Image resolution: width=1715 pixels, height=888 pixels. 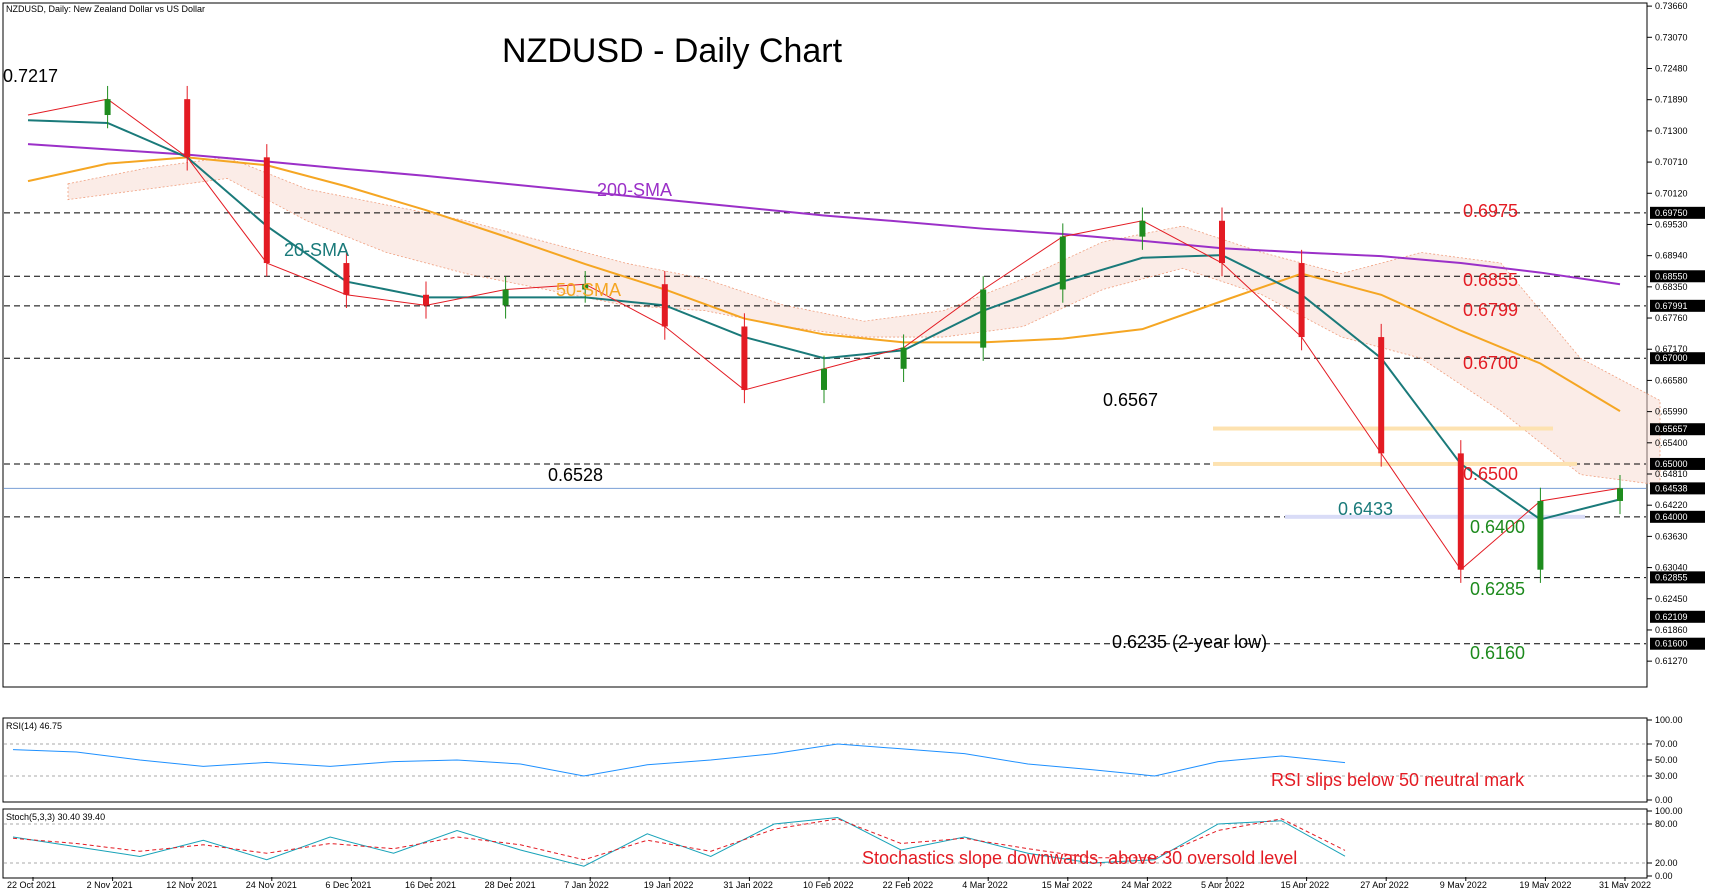 What do you see at coordinates (1490, 474) in the screenshot?
I see `level-label-0-6500: 0.6500` at bounding box center [1490, 474].